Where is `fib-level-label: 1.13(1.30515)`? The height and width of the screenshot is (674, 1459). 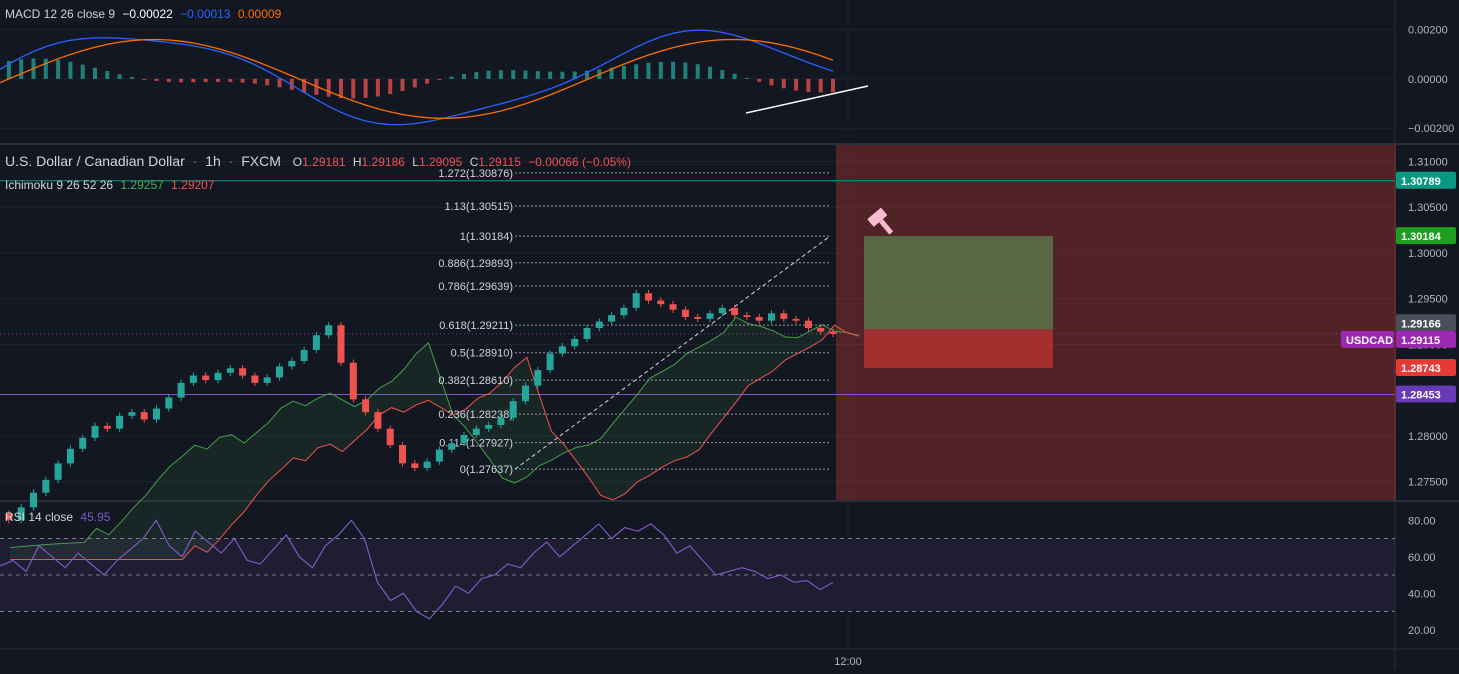 fib-level-label: 1.13(1.30515) is located at coordinates (479, 207).